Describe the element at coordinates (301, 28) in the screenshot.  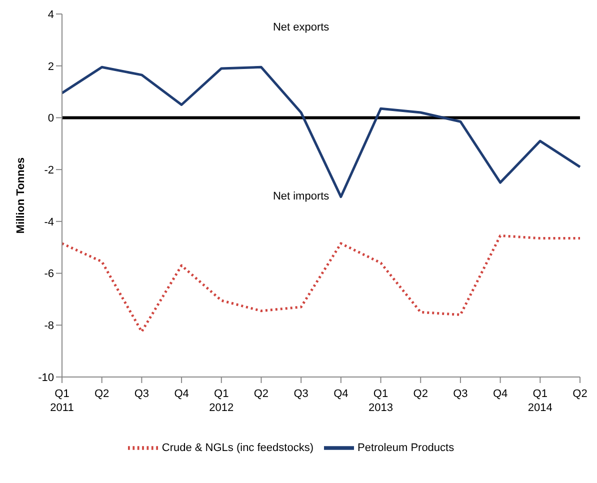
I see `annotation: Net exports` at that location.